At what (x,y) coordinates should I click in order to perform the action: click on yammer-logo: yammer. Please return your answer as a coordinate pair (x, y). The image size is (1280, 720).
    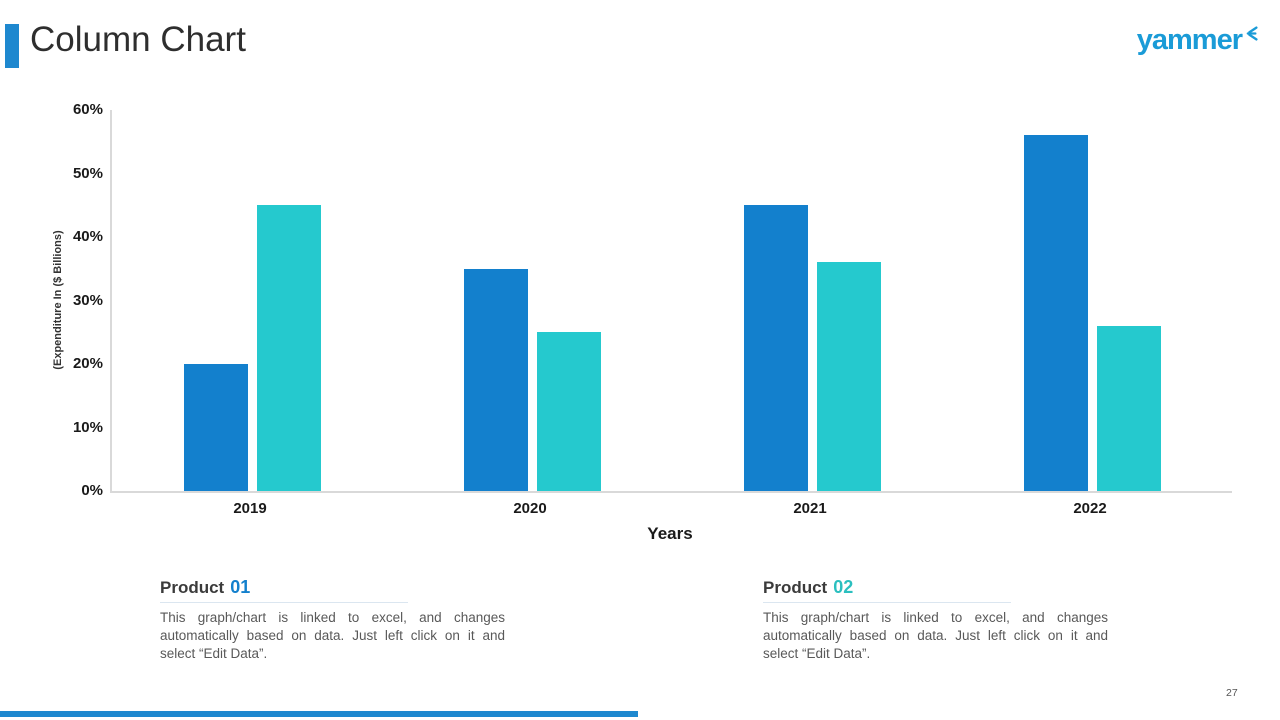
    Looking at the image, I should click on (1197, 40).